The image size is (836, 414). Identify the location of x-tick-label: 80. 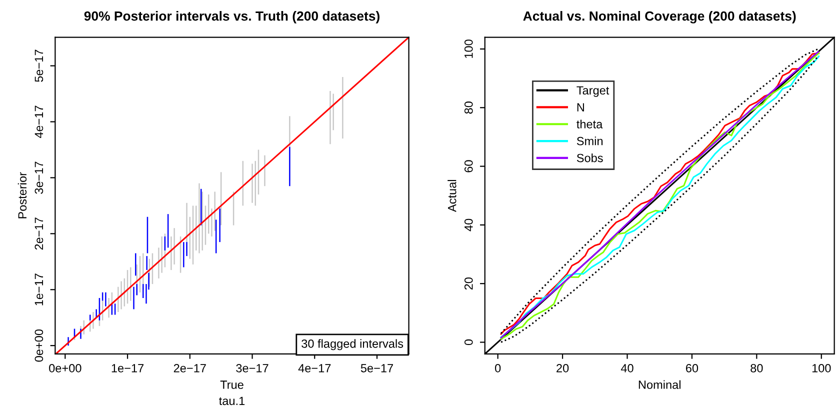
(756, 368).